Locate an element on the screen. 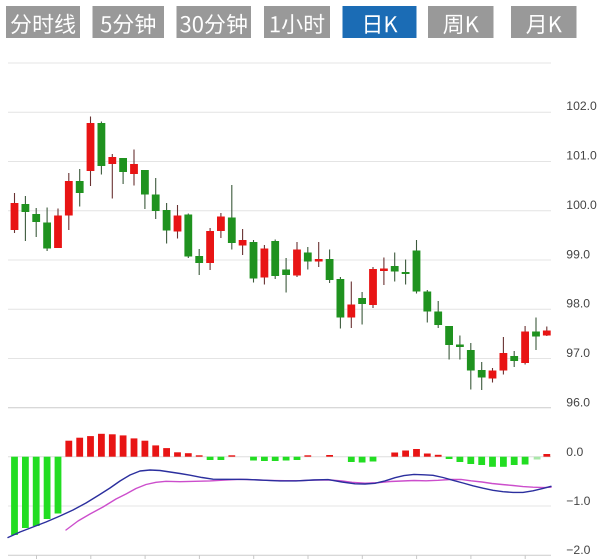  svg-text: 101.0 is located at coordinates (581, 156).